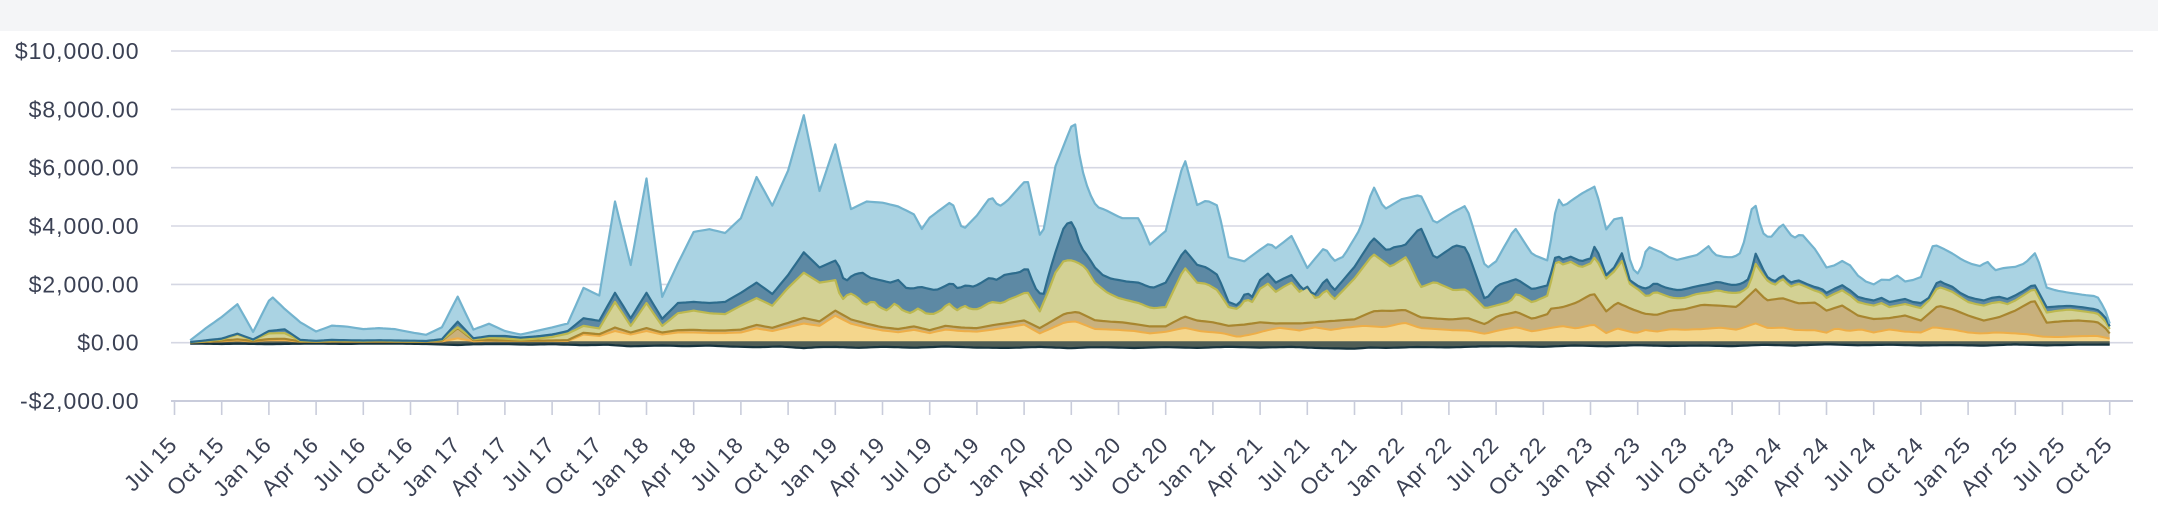 This screenshot has width=2158, height=517. Describe the element at coordinates (79, 401) in the screenshot. I see `svg-text: -$2,000.00` at that location.